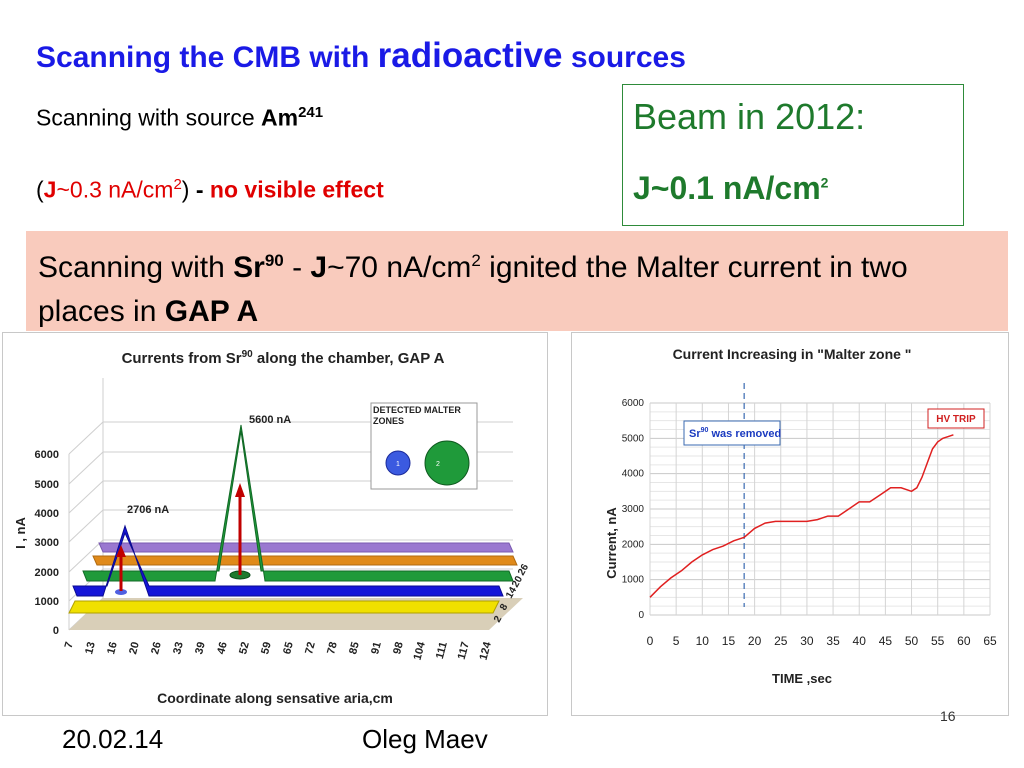 This screenshot has width=1024, height=768. What do you see at coordinates (964, 641) in the screenshot?
I see `xtick-label: 60` at bounding box center [964, 641].